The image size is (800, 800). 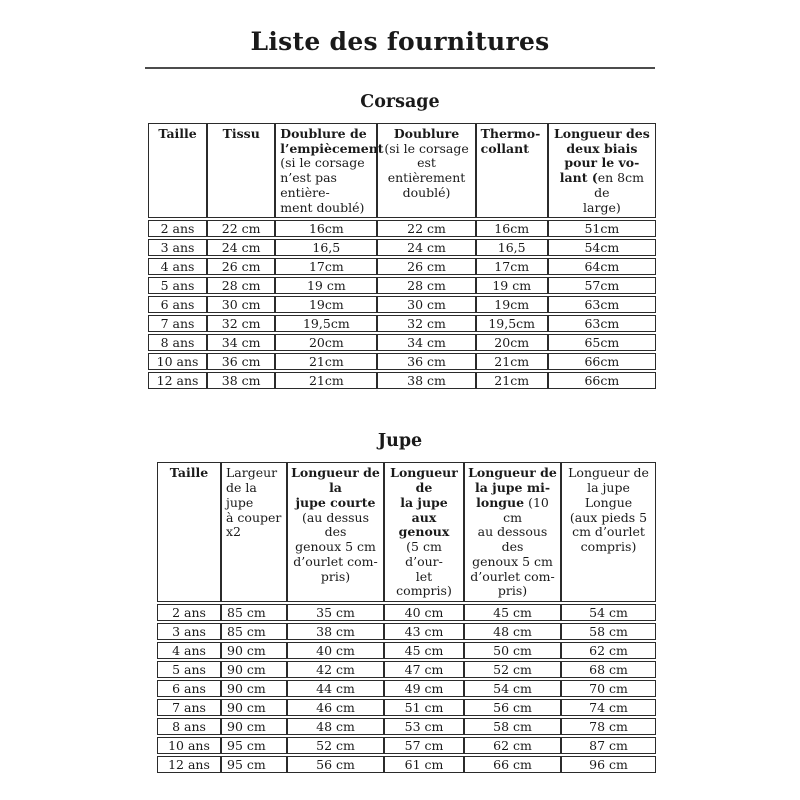 What do you see at coordinates (601, 248) in the screenshot?
I see `table-cell: 54cm` at bounding box center [601, 248].